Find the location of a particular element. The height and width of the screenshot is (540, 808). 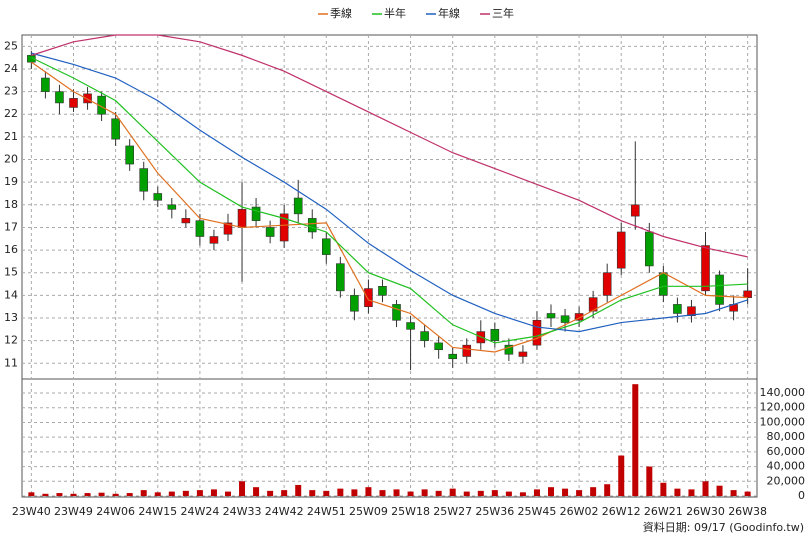

y2-tick-label: 0 is located at coordinates (801, 495).